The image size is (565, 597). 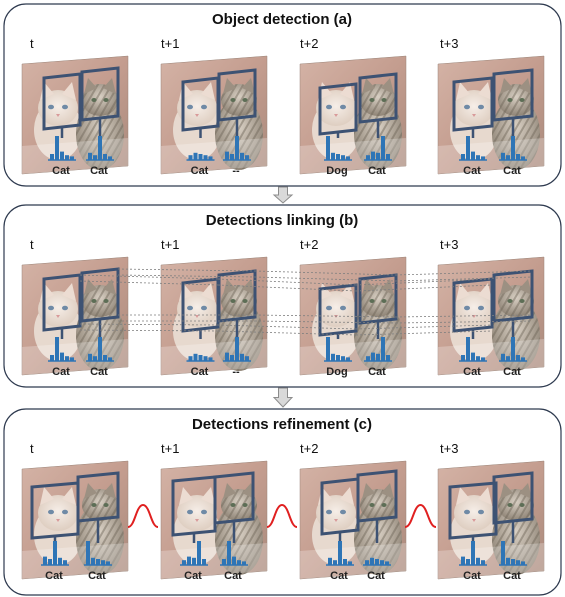 I want to click on frame-a-3: Cat Cat, so click(x=491, y=116).